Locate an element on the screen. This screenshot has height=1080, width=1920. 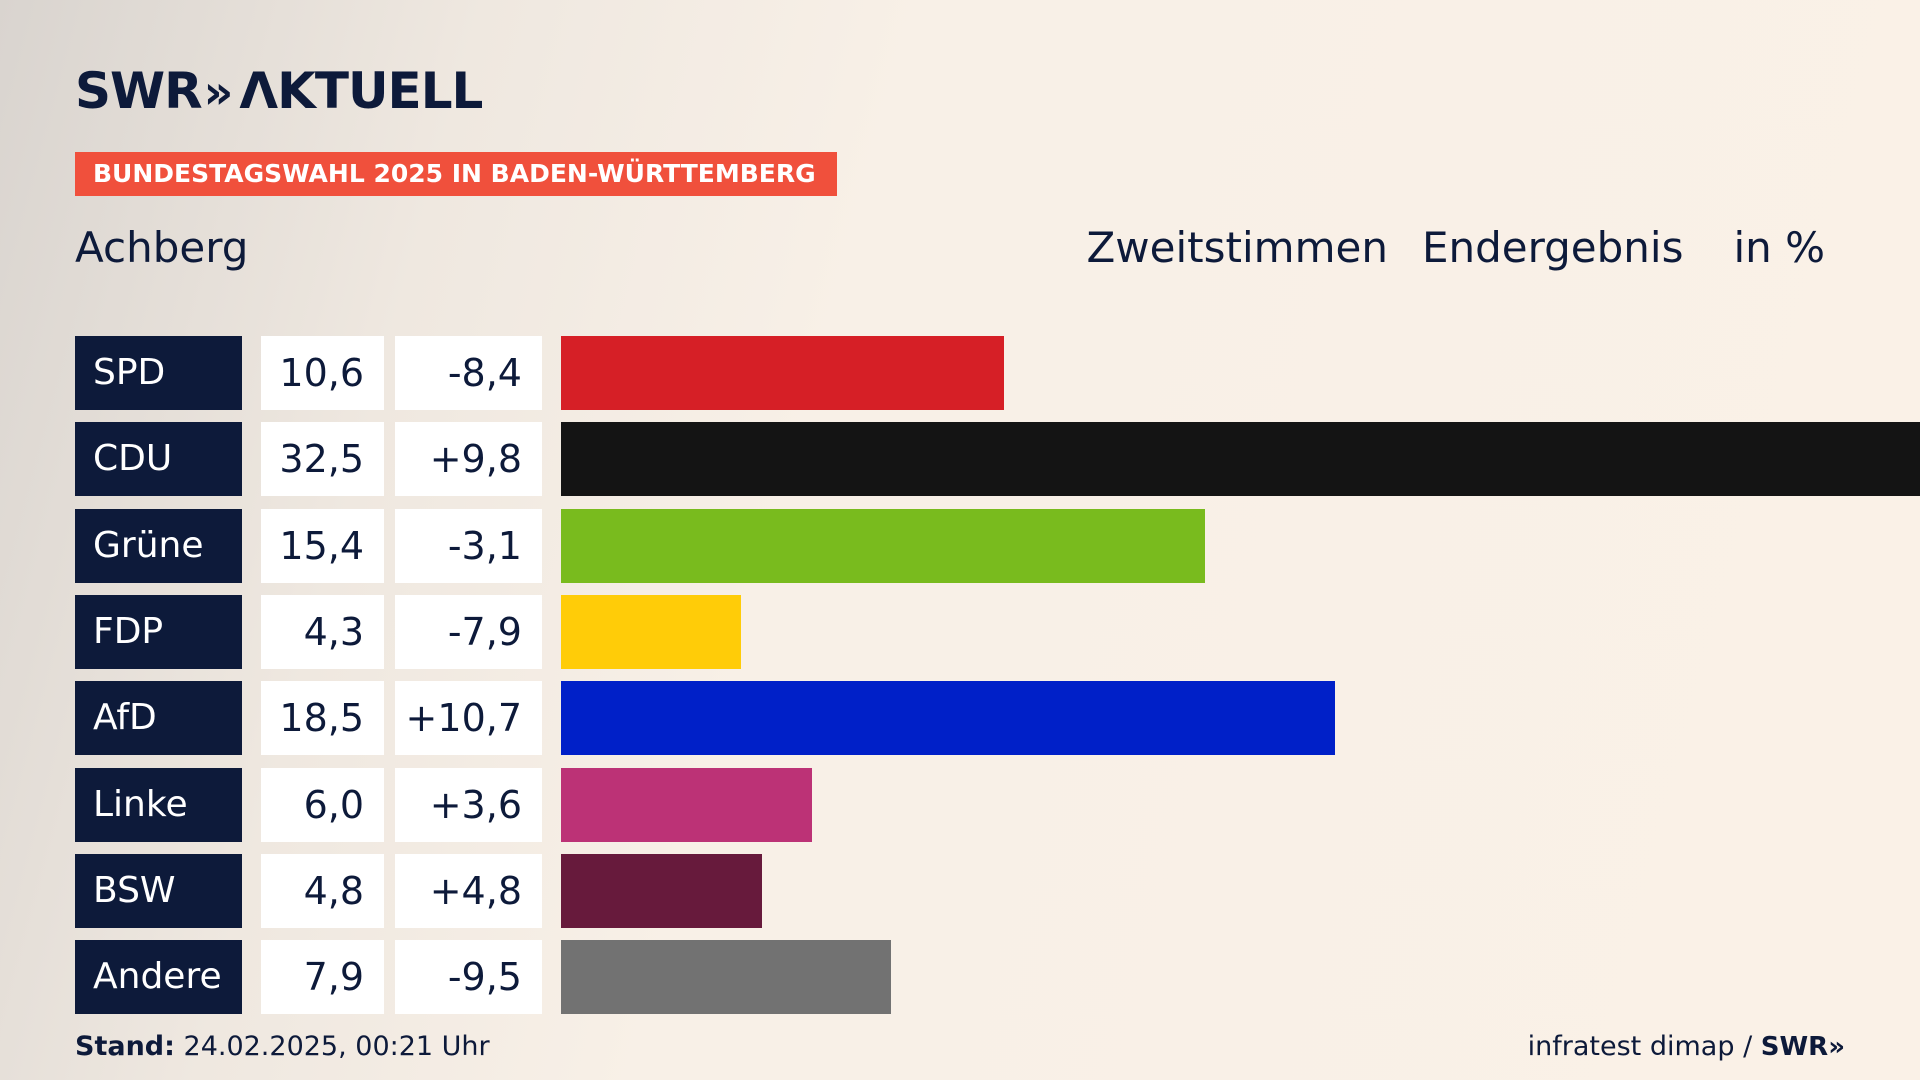
logo-swr-text: SWR is located at coordinates (139, 91).